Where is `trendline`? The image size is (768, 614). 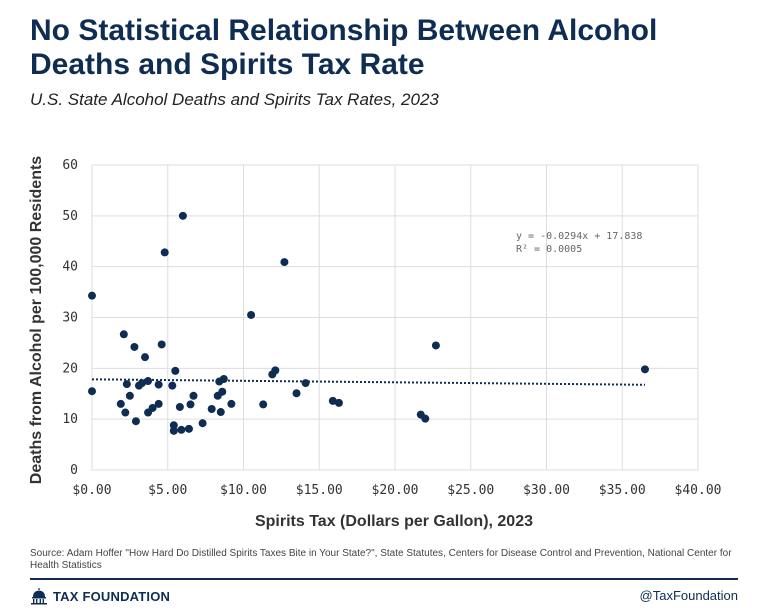 trendline is located at coordinates (368, 382).